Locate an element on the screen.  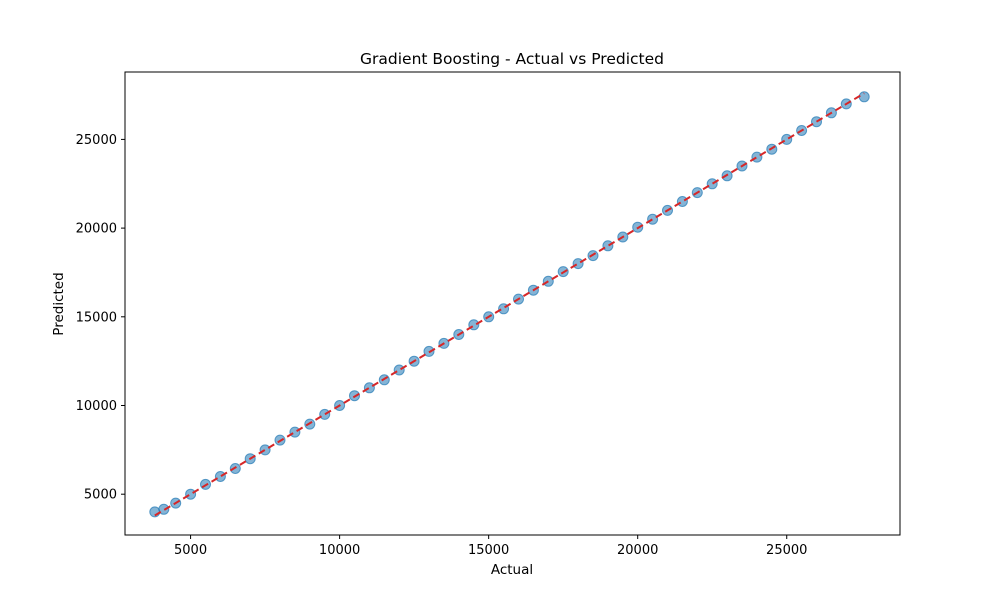
y-axis-label: Predicted is located at coordinates (59, 303).